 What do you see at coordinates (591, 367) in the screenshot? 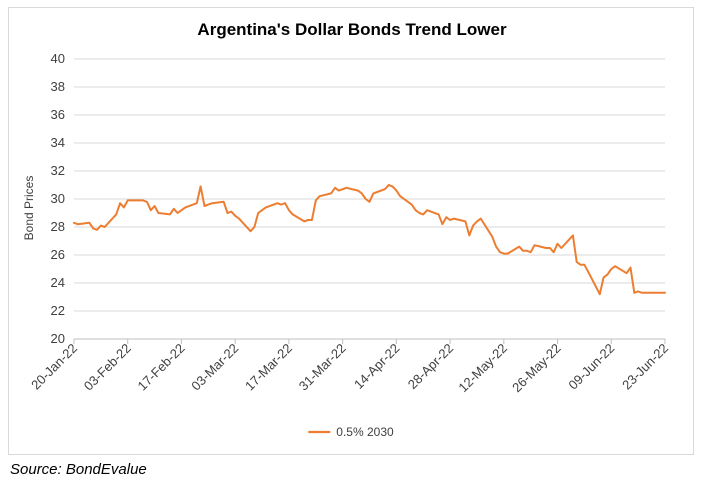
I see `x-tick-label: 09-Jun-22` at bounding box center [591, 367].